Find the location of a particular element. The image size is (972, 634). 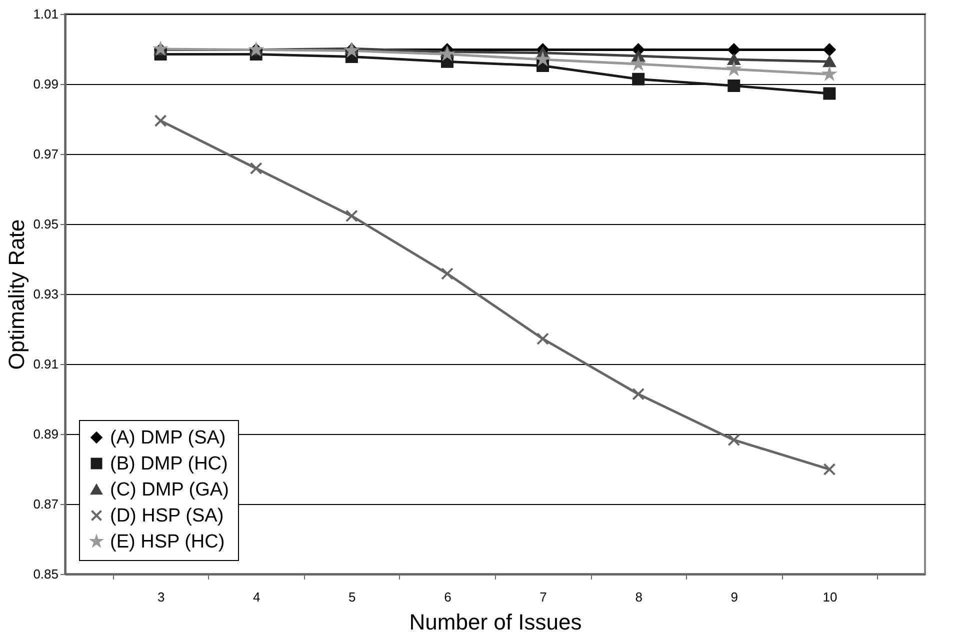

x-tick-label: 10 is located at coordinates (830, 597).